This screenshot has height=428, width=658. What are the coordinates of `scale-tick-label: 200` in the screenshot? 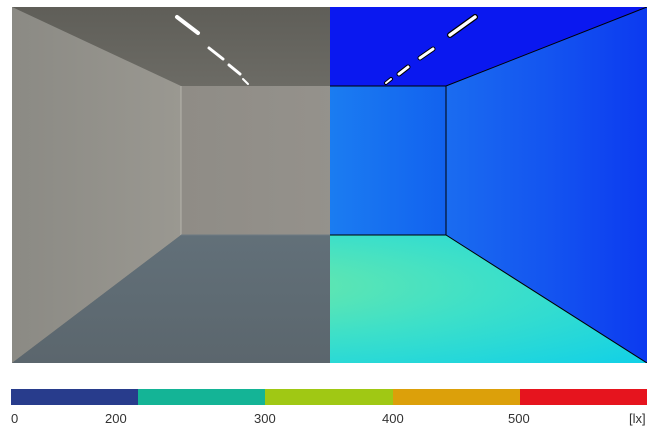 It's located at (116, 418).